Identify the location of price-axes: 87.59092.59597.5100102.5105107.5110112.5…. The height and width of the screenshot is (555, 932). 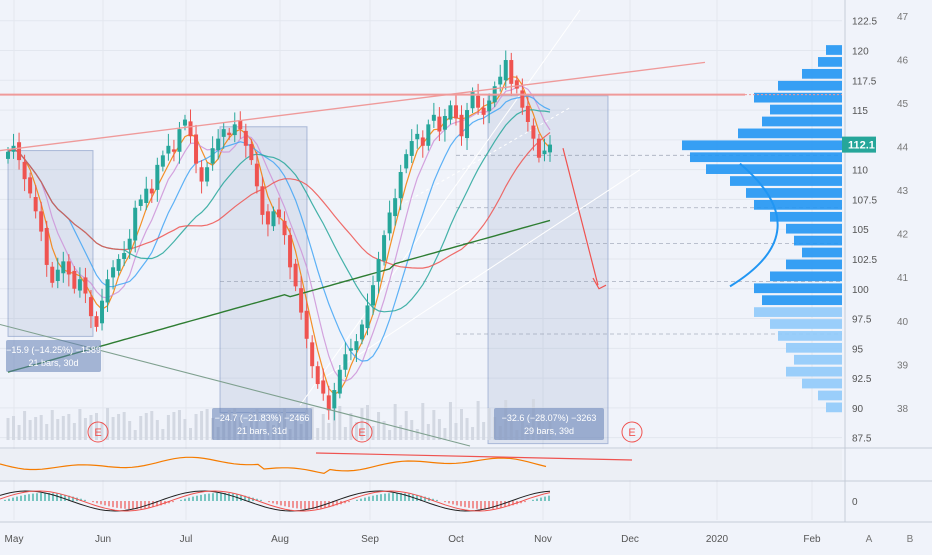
(875, 228).